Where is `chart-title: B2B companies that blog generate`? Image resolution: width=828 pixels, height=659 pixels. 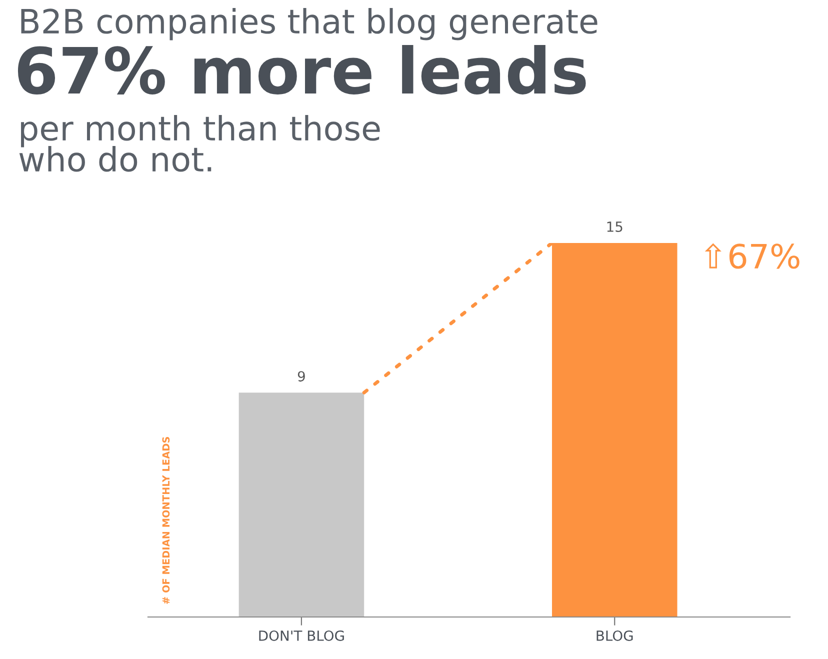
chart-title: B2B companies that blog generate is located at coordinates (309, 24).